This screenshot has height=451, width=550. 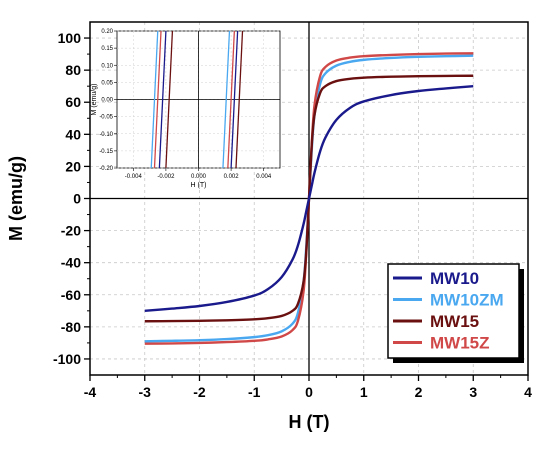 I want to click on y-tick-label: 100, so click(x=70, y=38).